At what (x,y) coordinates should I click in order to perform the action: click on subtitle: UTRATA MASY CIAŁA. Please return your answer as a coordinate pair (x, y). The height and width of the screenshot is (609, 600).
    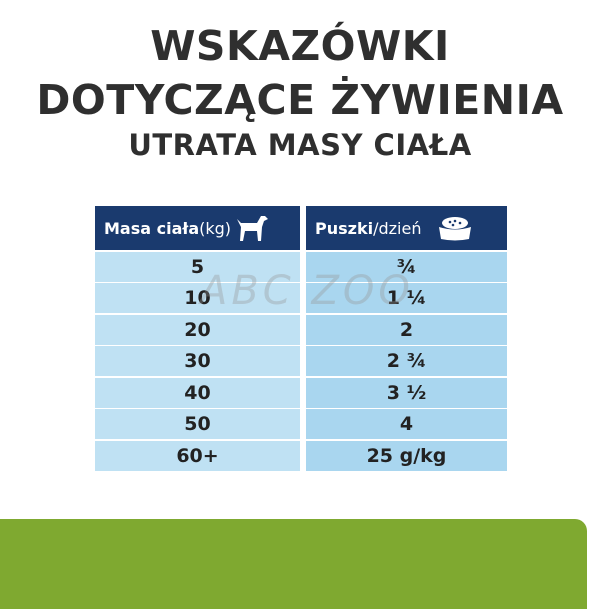
    Looking at the image, I should click on (300, 145).